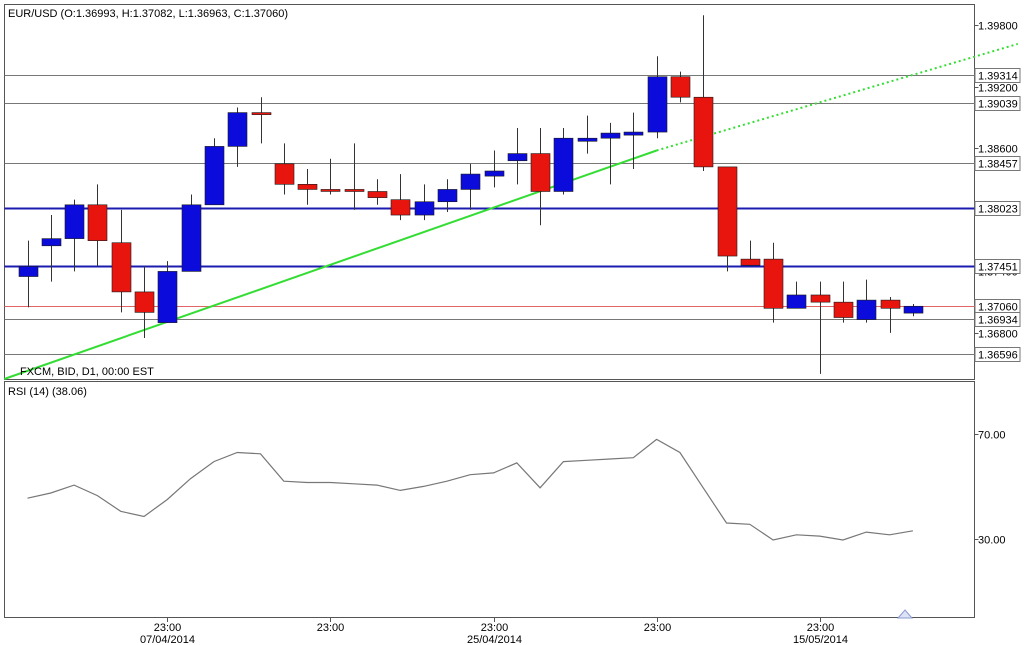 This screenshot has height=645, width=1024. I want to click on level-label: 1.36596, so click(998, 356).